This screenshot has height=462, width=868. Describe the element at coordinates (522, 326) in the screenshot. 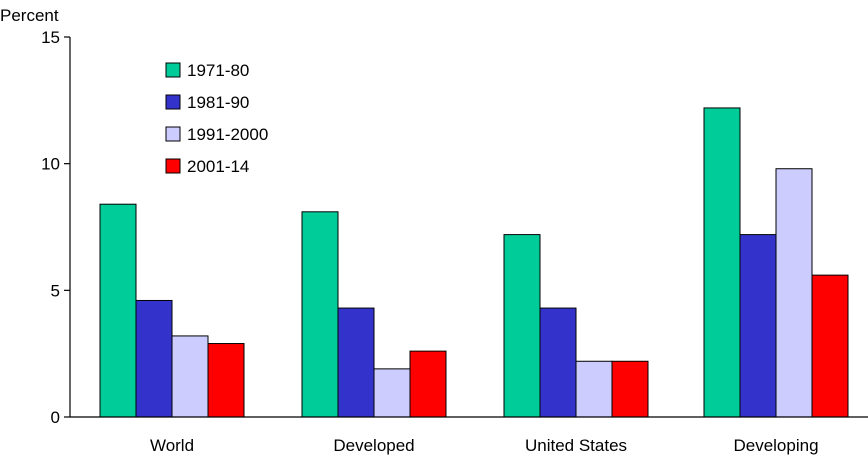

I see `bar-1971-80-united-states` at that location.